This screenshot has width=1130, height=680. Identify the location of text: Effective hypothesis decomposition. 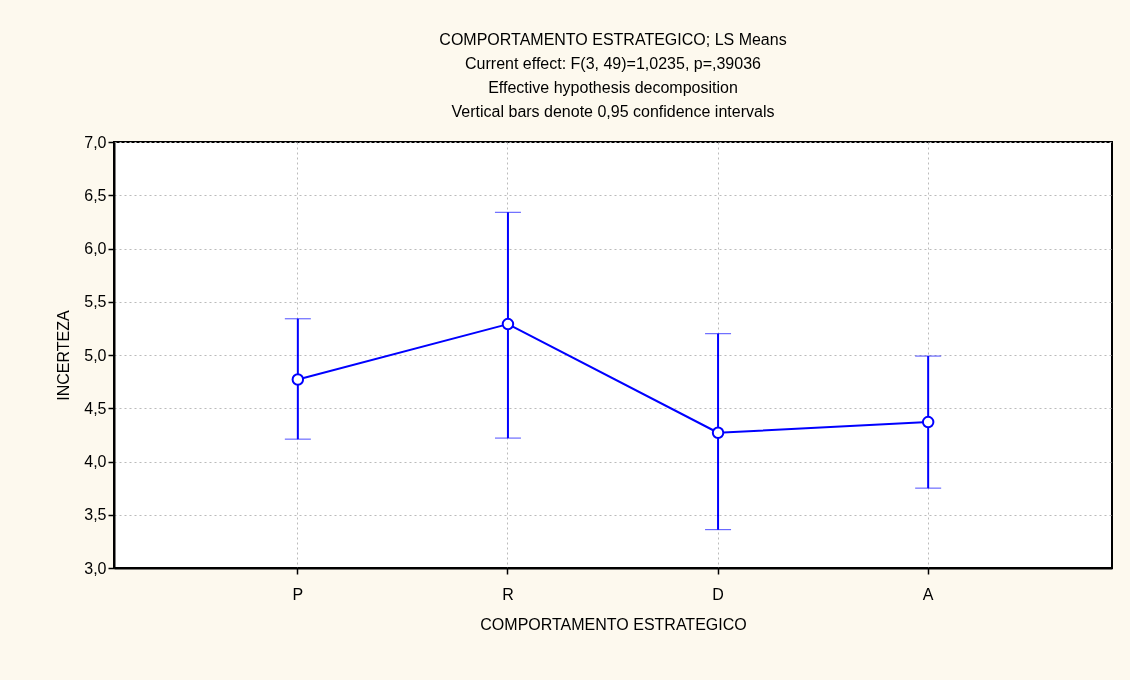
(613, 87).